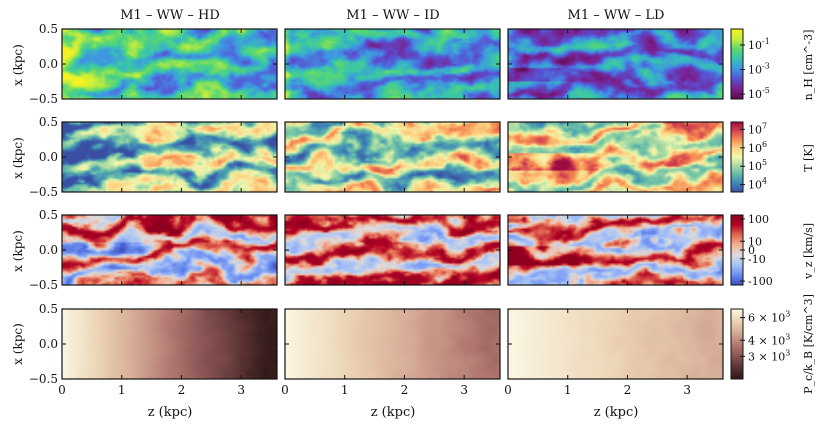 The width and height of the screenshot is (831, 430). What do you see at coordinates (757, 259) in the screenshot?
I see `colorbar-tick-label: -10` at bounding box center [757, 259].